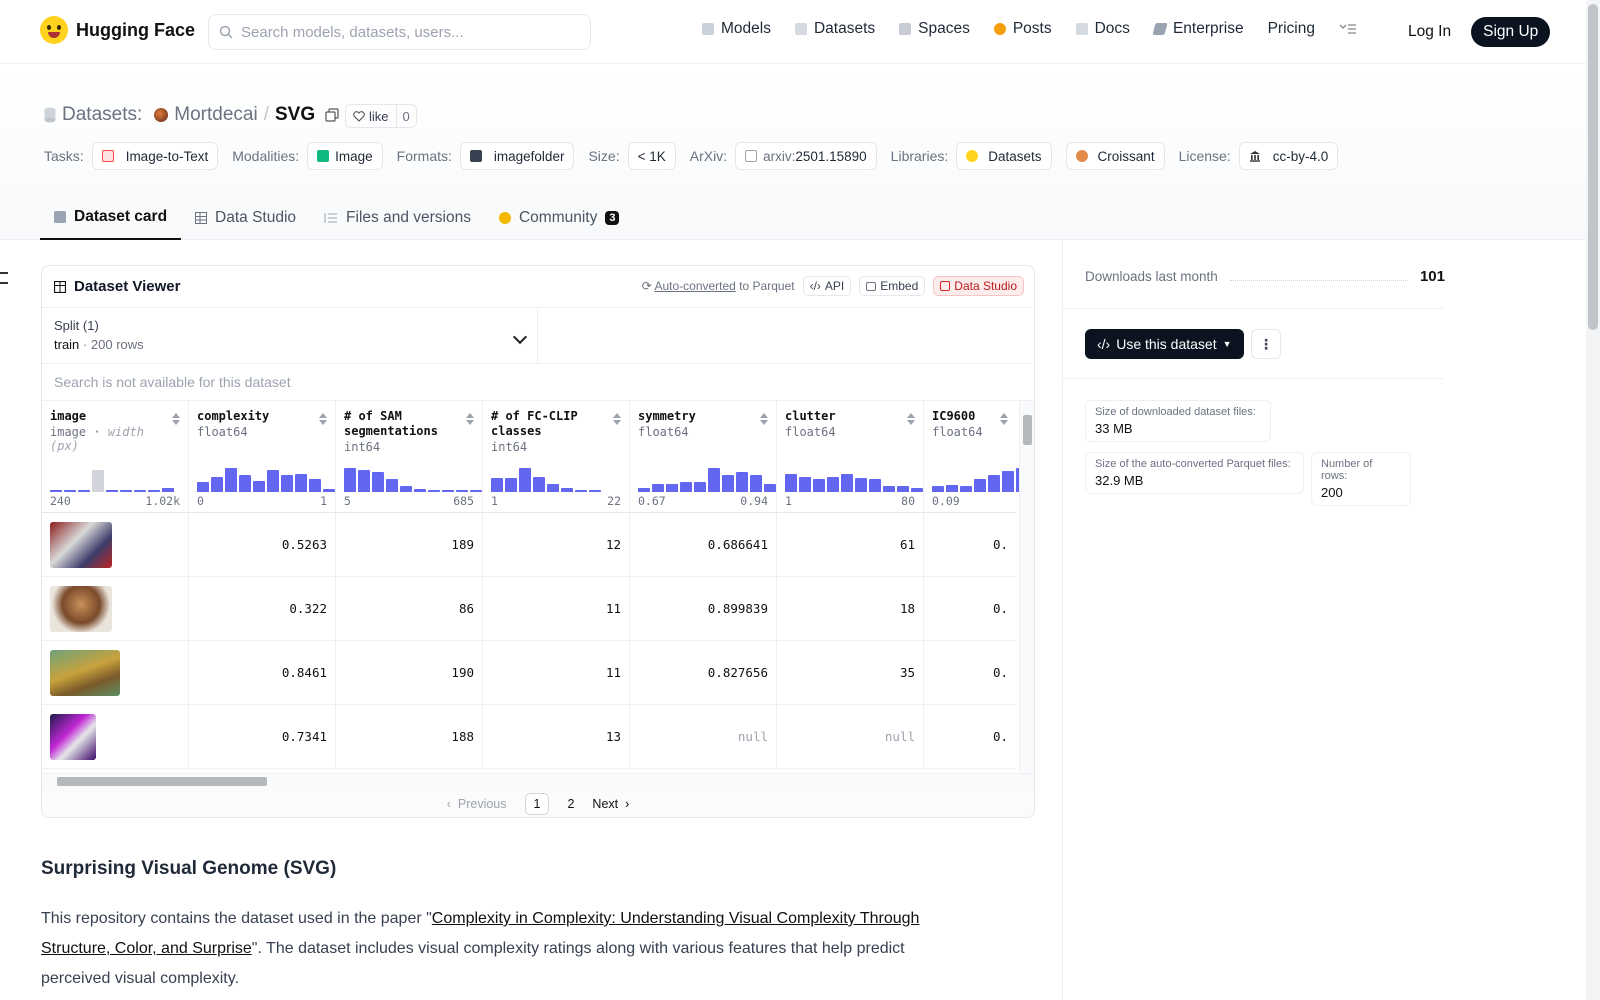 Image resolution: width=1600 pixels, height=1000 pixels. I want to click on table-cell: 35, so click(850, 673).